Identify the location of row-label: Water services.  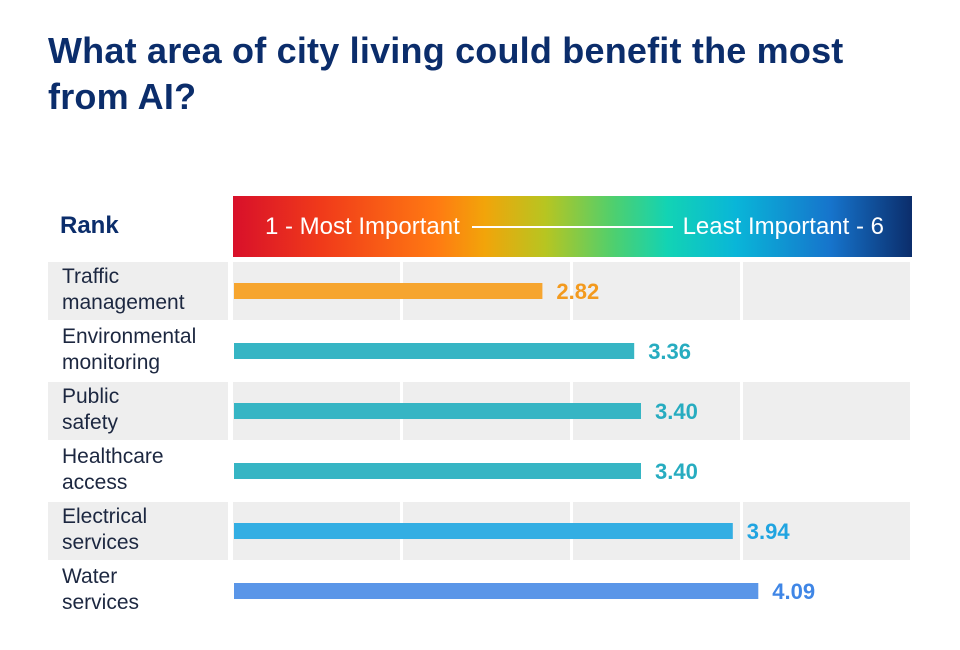
(138, 591).